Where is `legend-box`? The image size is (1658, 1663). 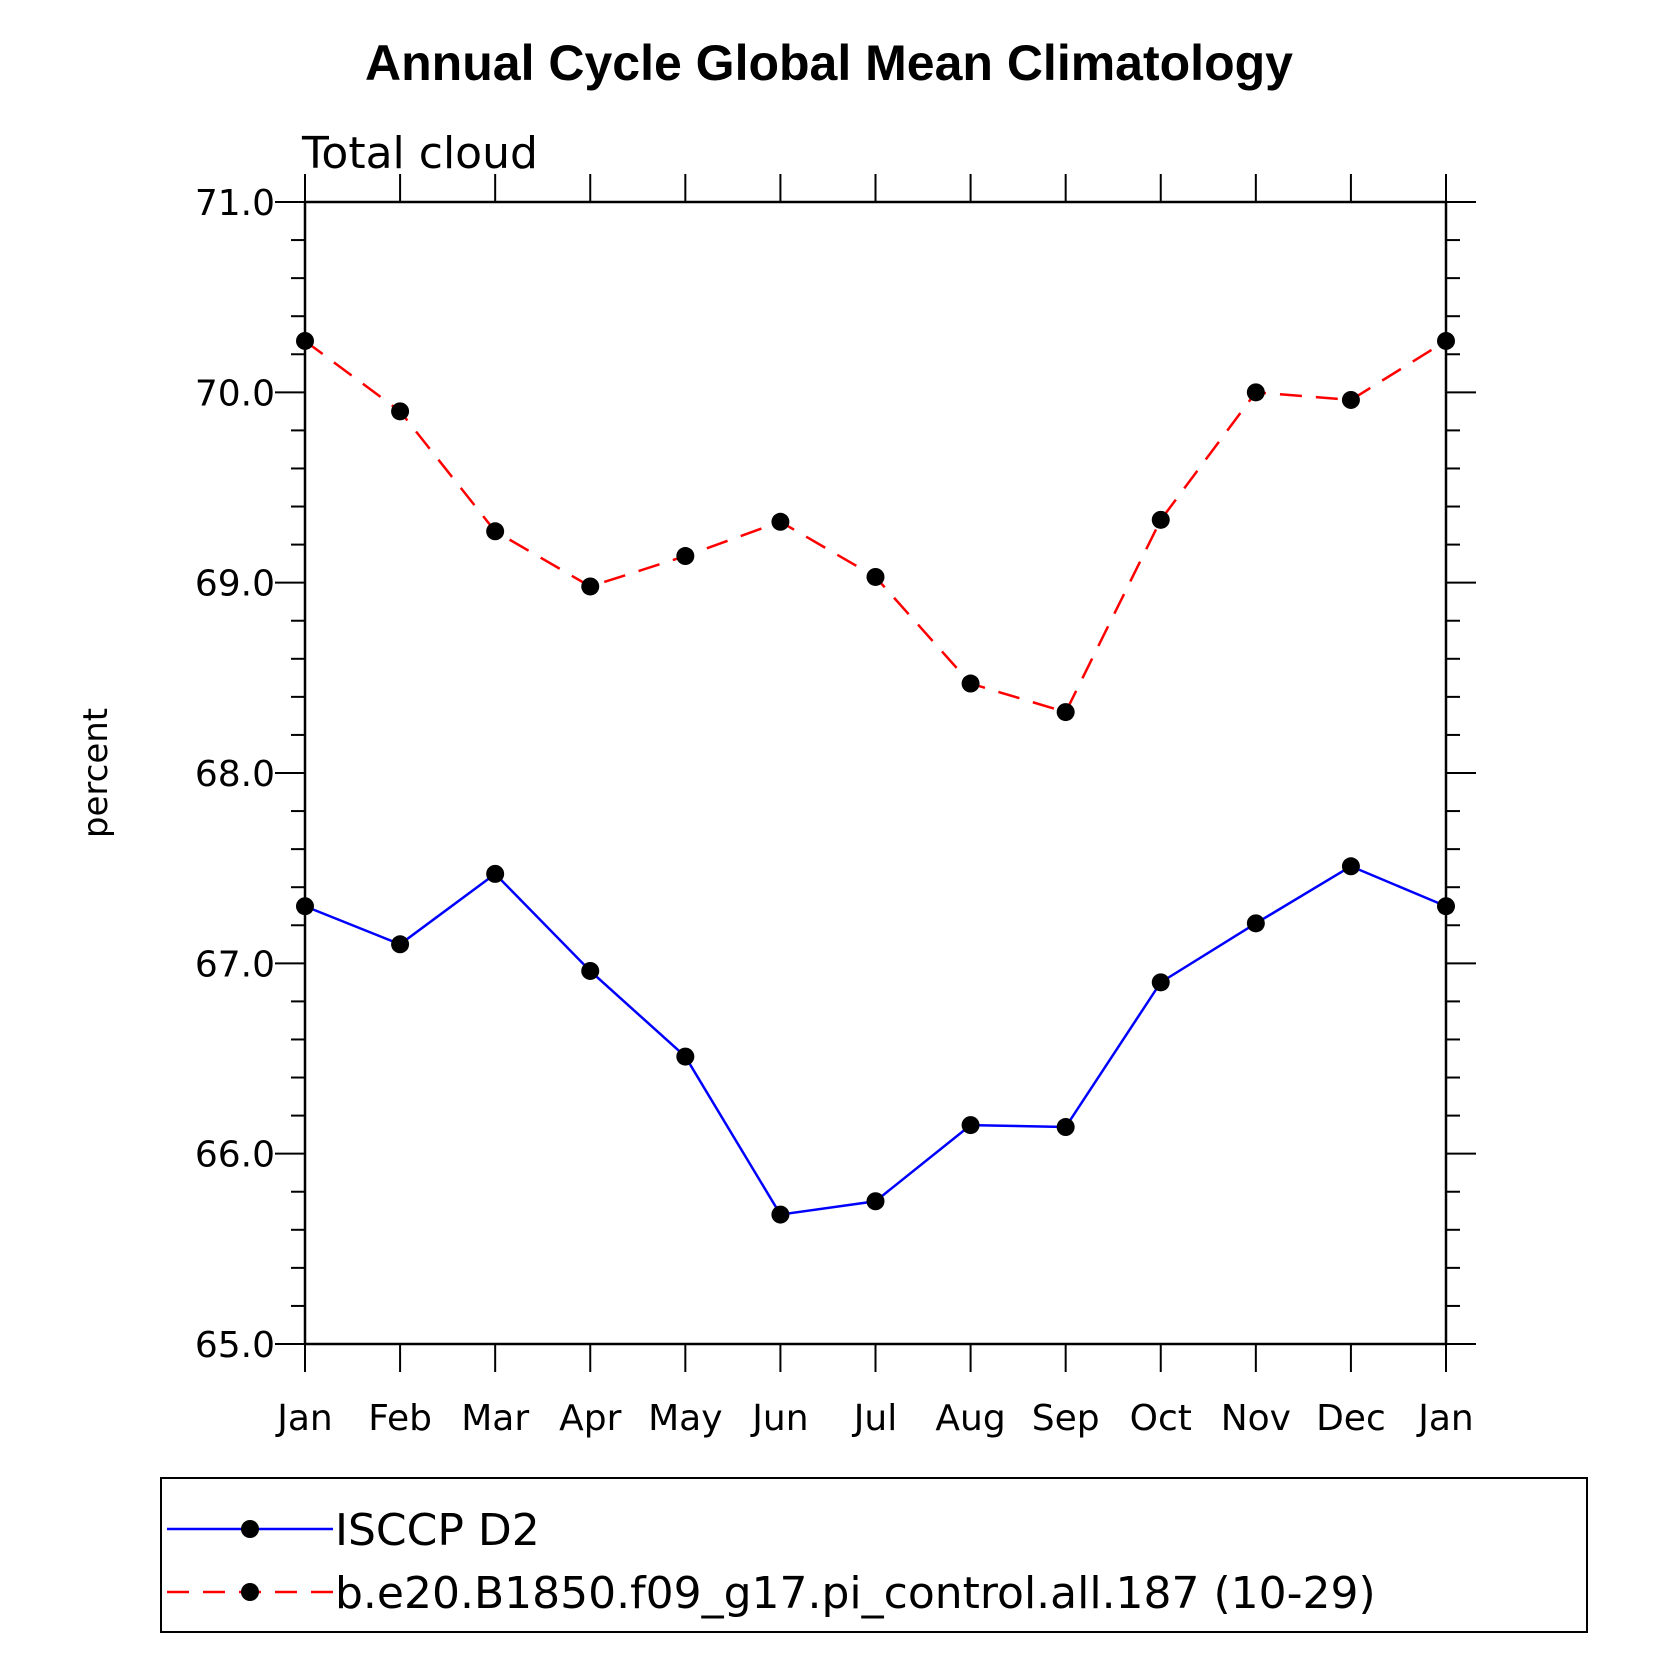
legend-box is located at coordinates (874, 1555).